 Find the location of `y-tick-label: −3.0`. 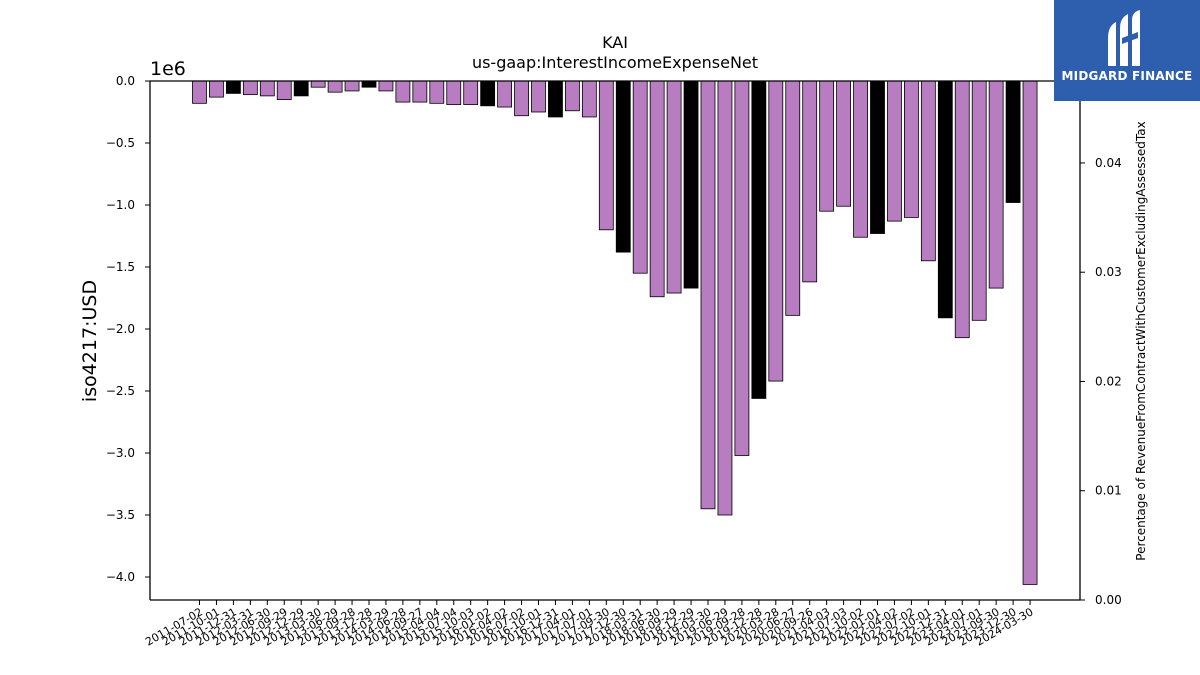

y-tick-label: −3.0 is located at coordinates (120, 453).